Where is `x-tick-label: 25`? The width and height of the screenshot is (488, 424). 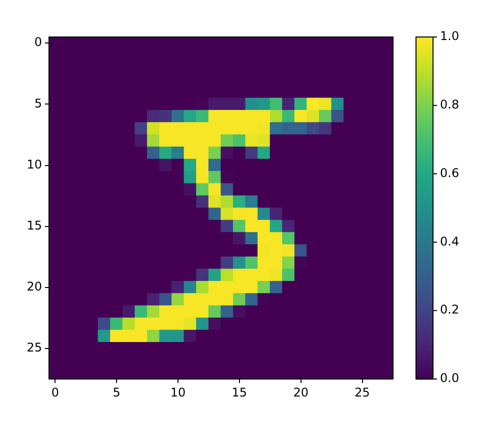 x-tick-label: 25 is located at coordinates (362, 392).